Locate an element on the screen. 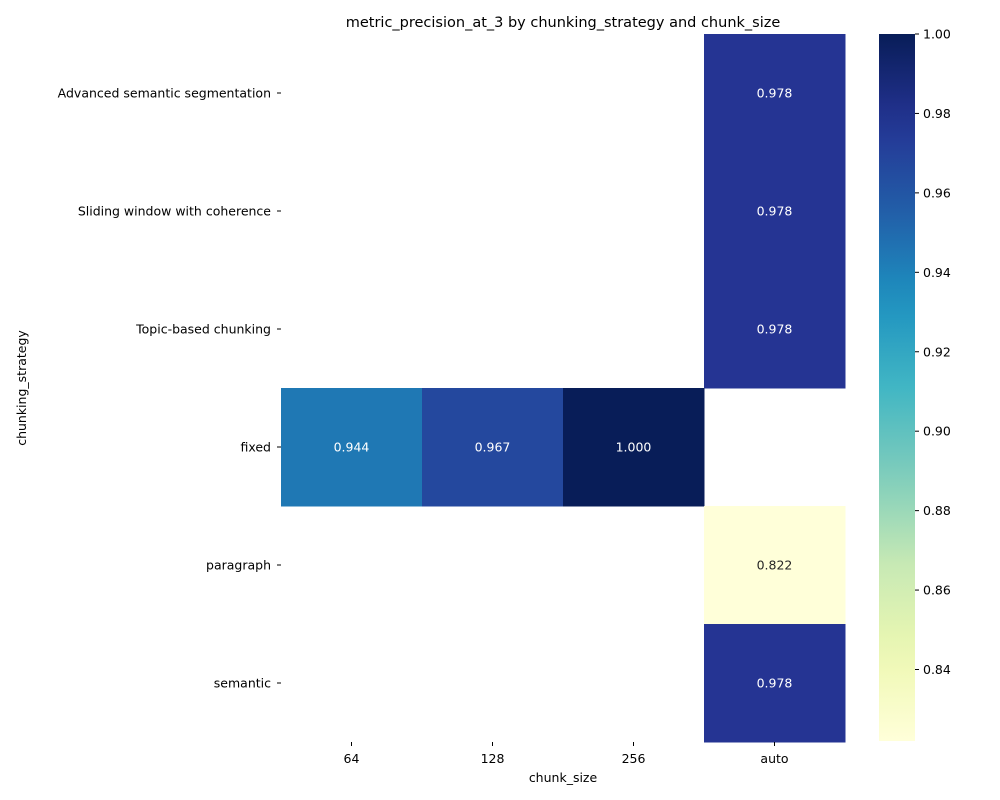 Image resolution: width=1000 pixels, height=800 pixels. cell-value-label: 0.822 is located at coordinates (775, 565).